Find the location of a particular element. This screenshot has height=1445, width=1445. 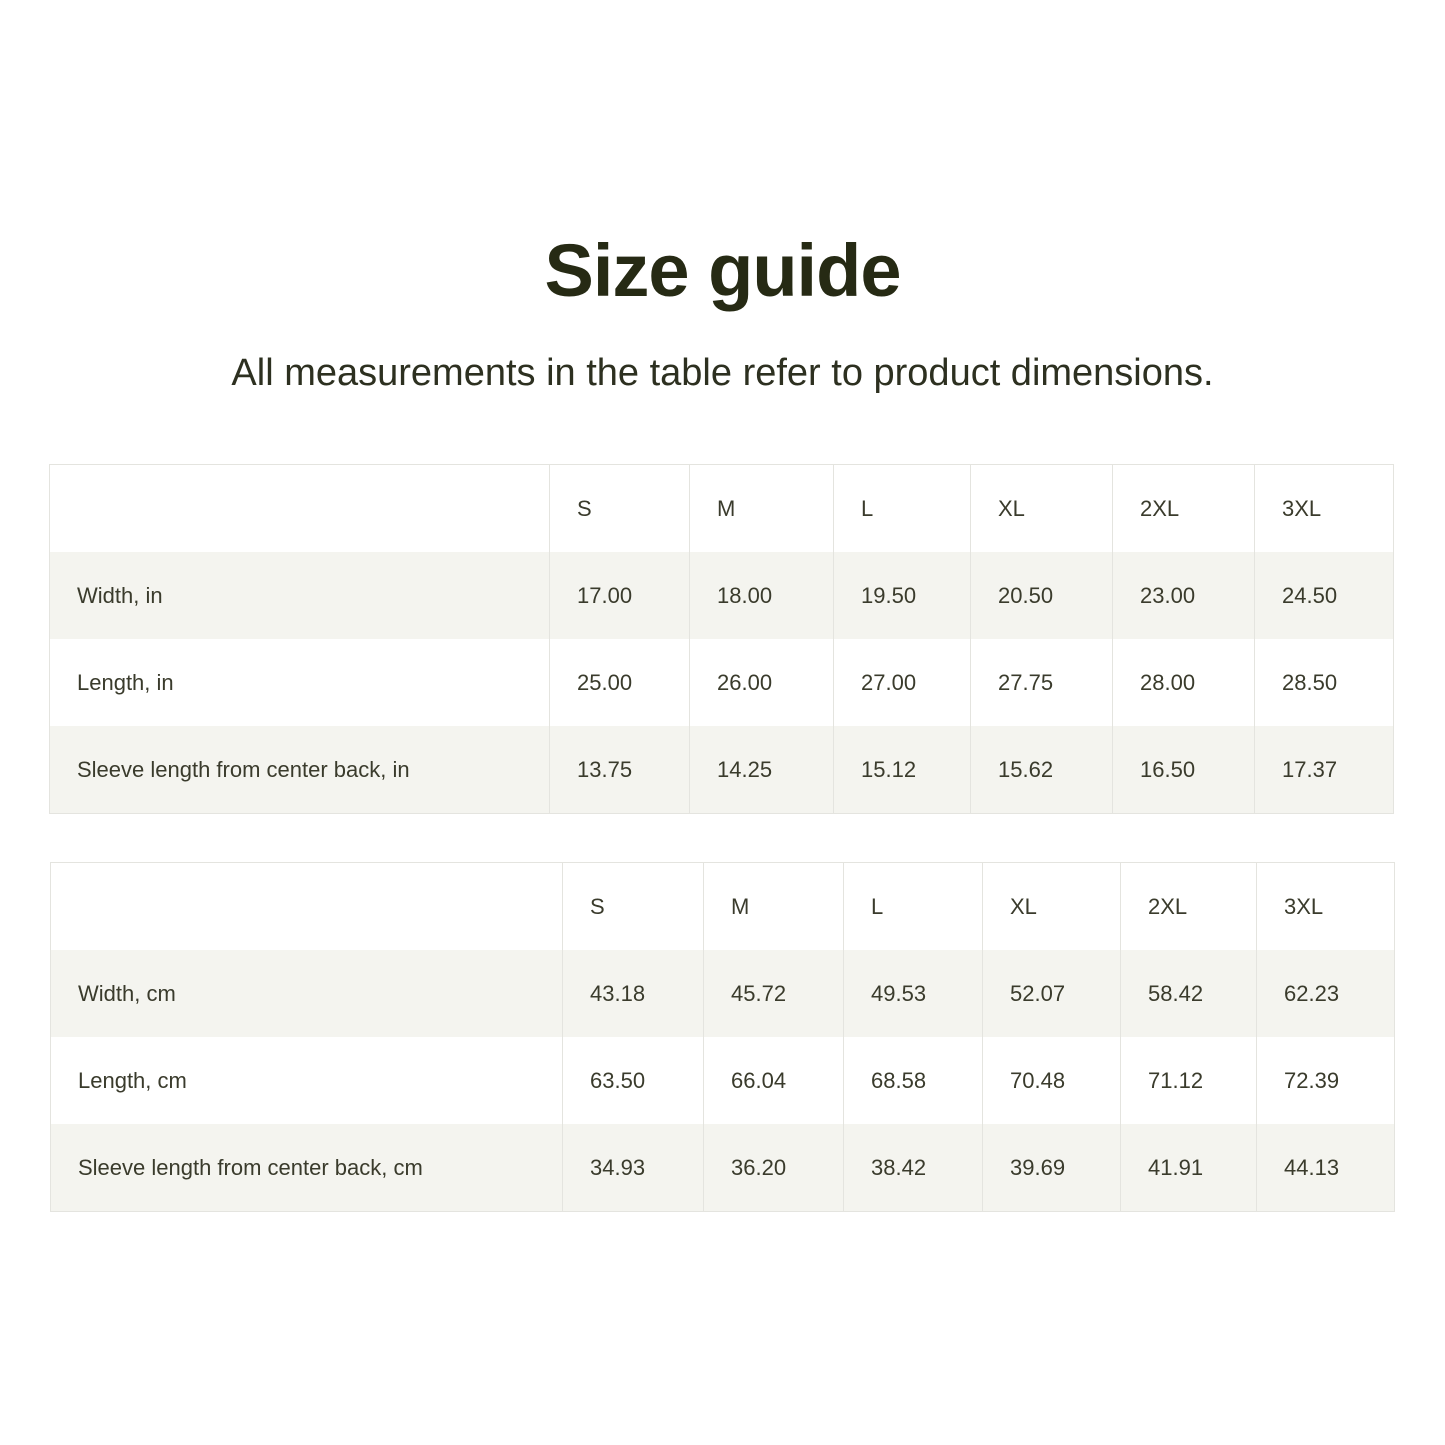

measurement-cell: 41.91 is located at coordinates (1188, 1168).